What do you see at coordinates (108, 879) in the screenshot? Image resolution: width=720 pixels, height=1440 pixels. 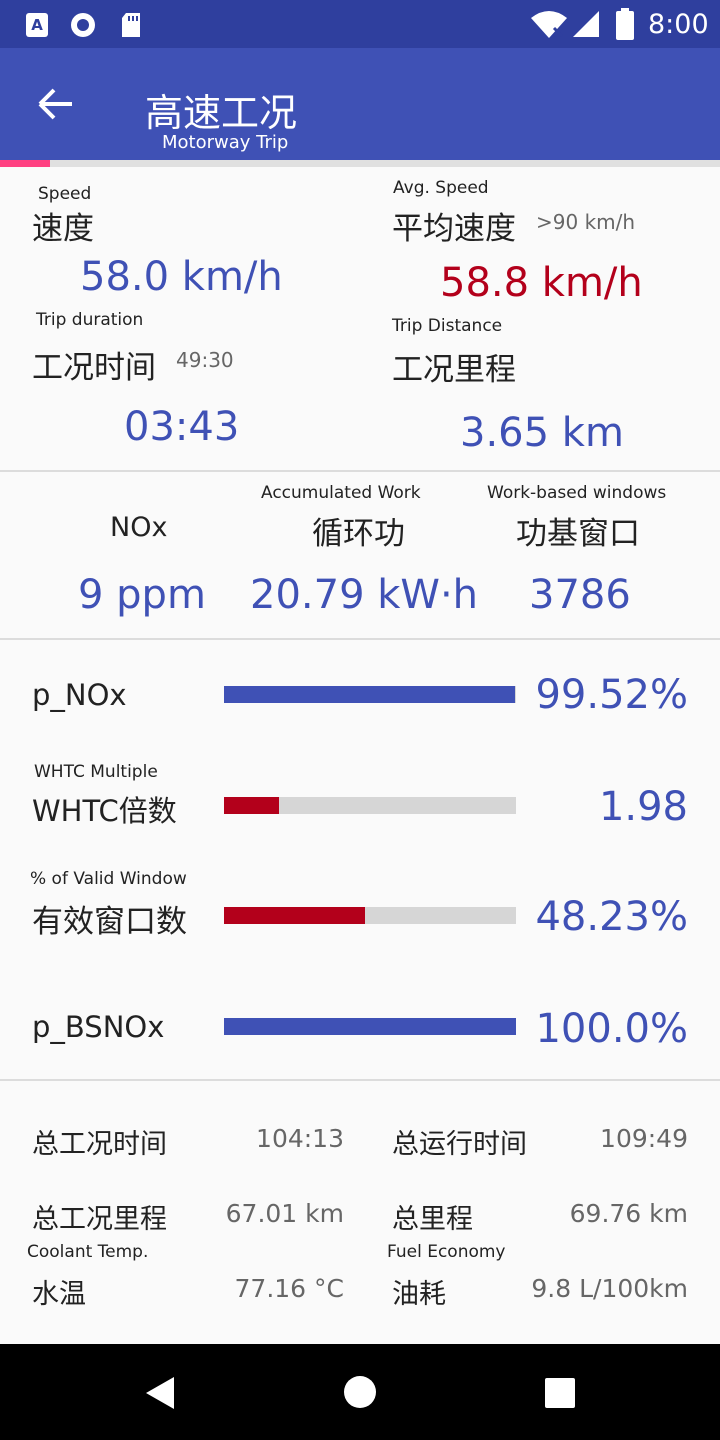 I see `valid-window-en-label: % of Valid Window` at bounding box center [108, 879].